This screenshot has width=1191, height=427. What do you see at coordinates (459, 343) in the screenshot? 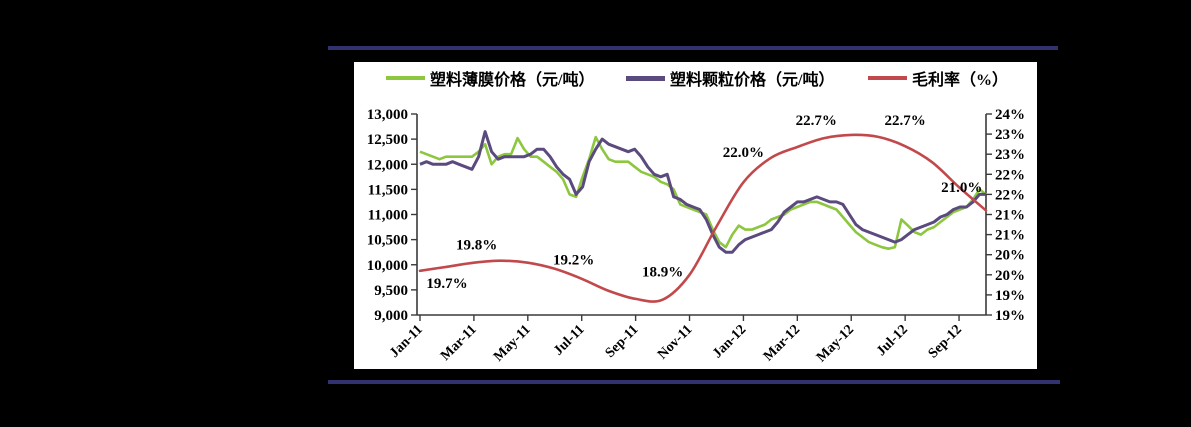
I see `x-axis-tick-label: Mar-11` at bounding box center [459, 343].